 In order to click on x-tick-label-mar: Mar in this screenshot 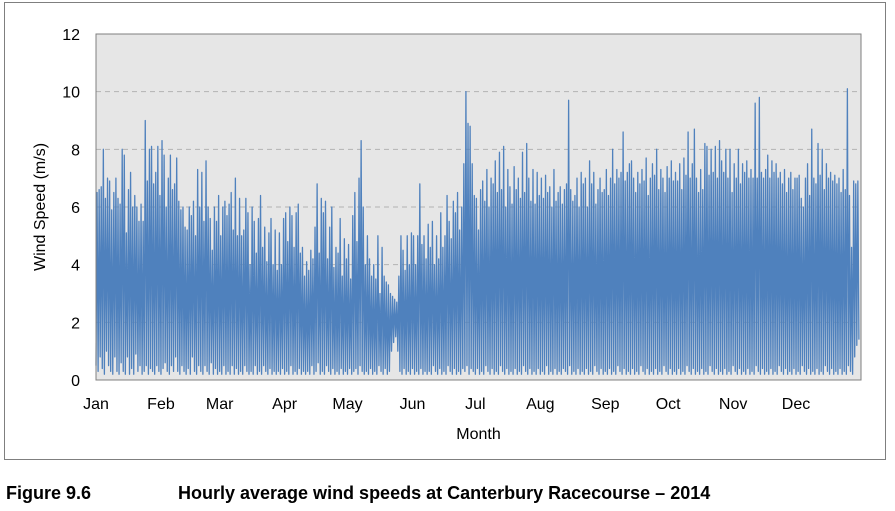, I will do `click(220, 404)`.